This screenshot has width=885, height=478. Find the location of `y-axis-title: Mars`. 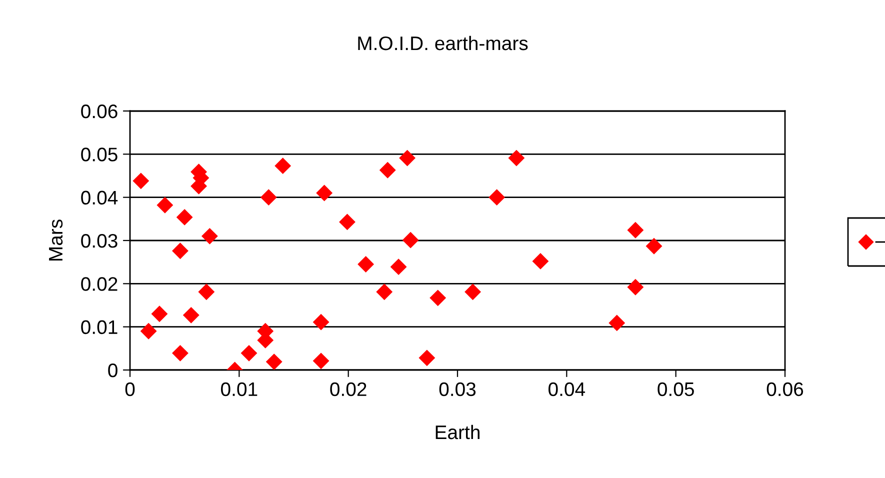

y-axis-title: Mars is located at coordinates (56, 240).